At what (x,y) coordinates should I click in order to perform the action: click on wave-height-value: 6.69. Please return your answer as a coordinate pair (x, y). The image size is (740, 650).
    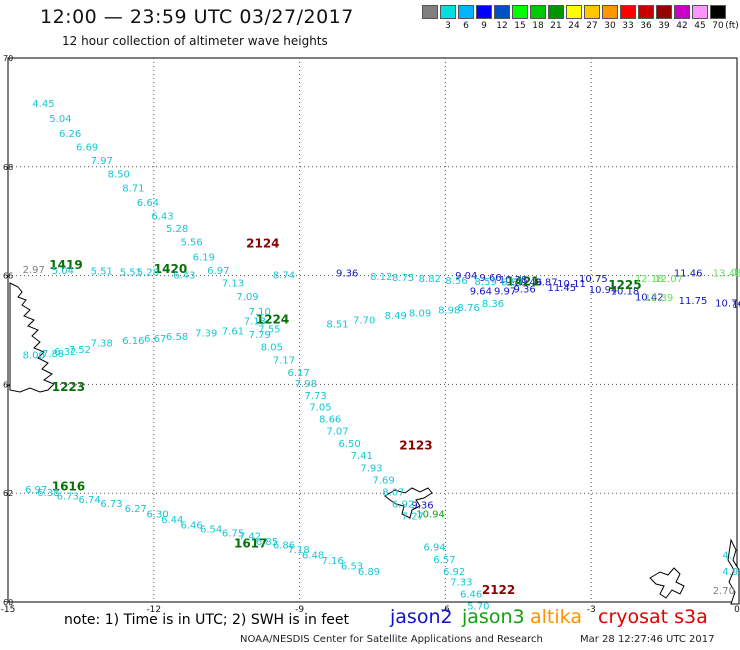
    Looking at the image, I should click on (87, 147).